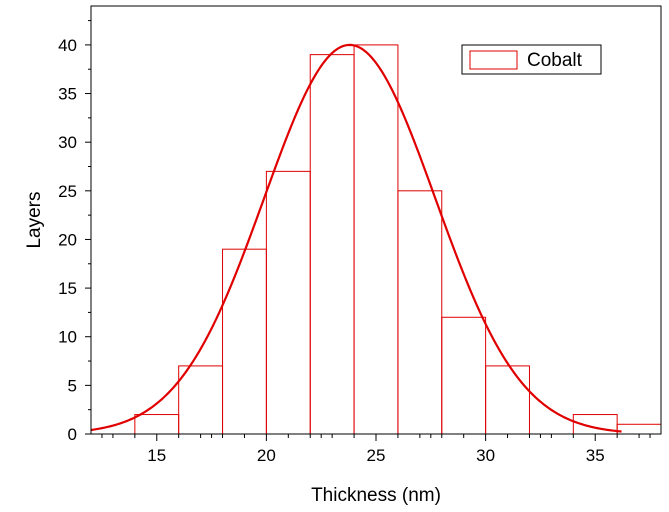  Describe the element at coordinates (72, 434) in the screenshot. I see `y-tick-label: 0` at that location.